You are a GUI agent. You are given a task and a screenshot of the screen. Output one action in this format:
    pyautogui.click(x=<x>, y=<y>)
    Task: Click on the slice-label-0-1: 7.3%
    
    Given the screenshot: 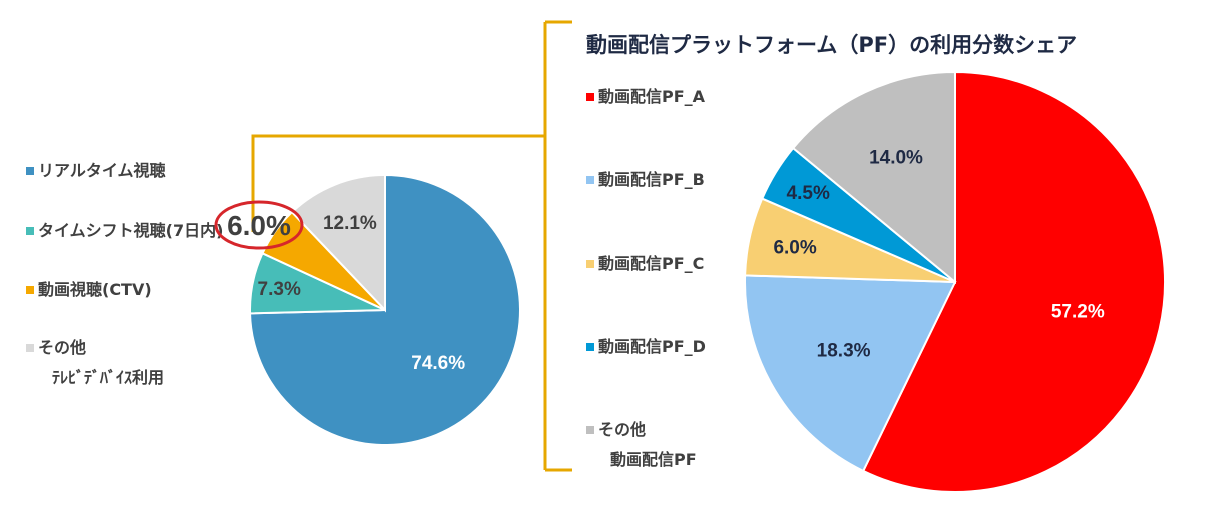 What is the action you would take?
    pyautogui.click(x=279, y=289)
    